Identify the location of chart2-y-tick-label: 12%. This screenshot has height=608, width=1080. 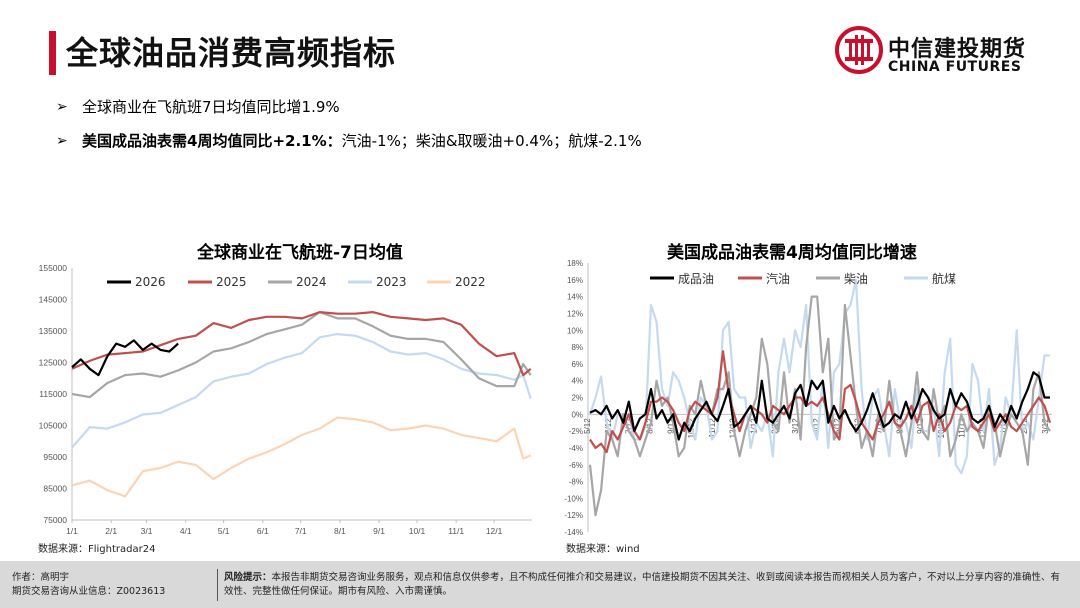
(575, 313).